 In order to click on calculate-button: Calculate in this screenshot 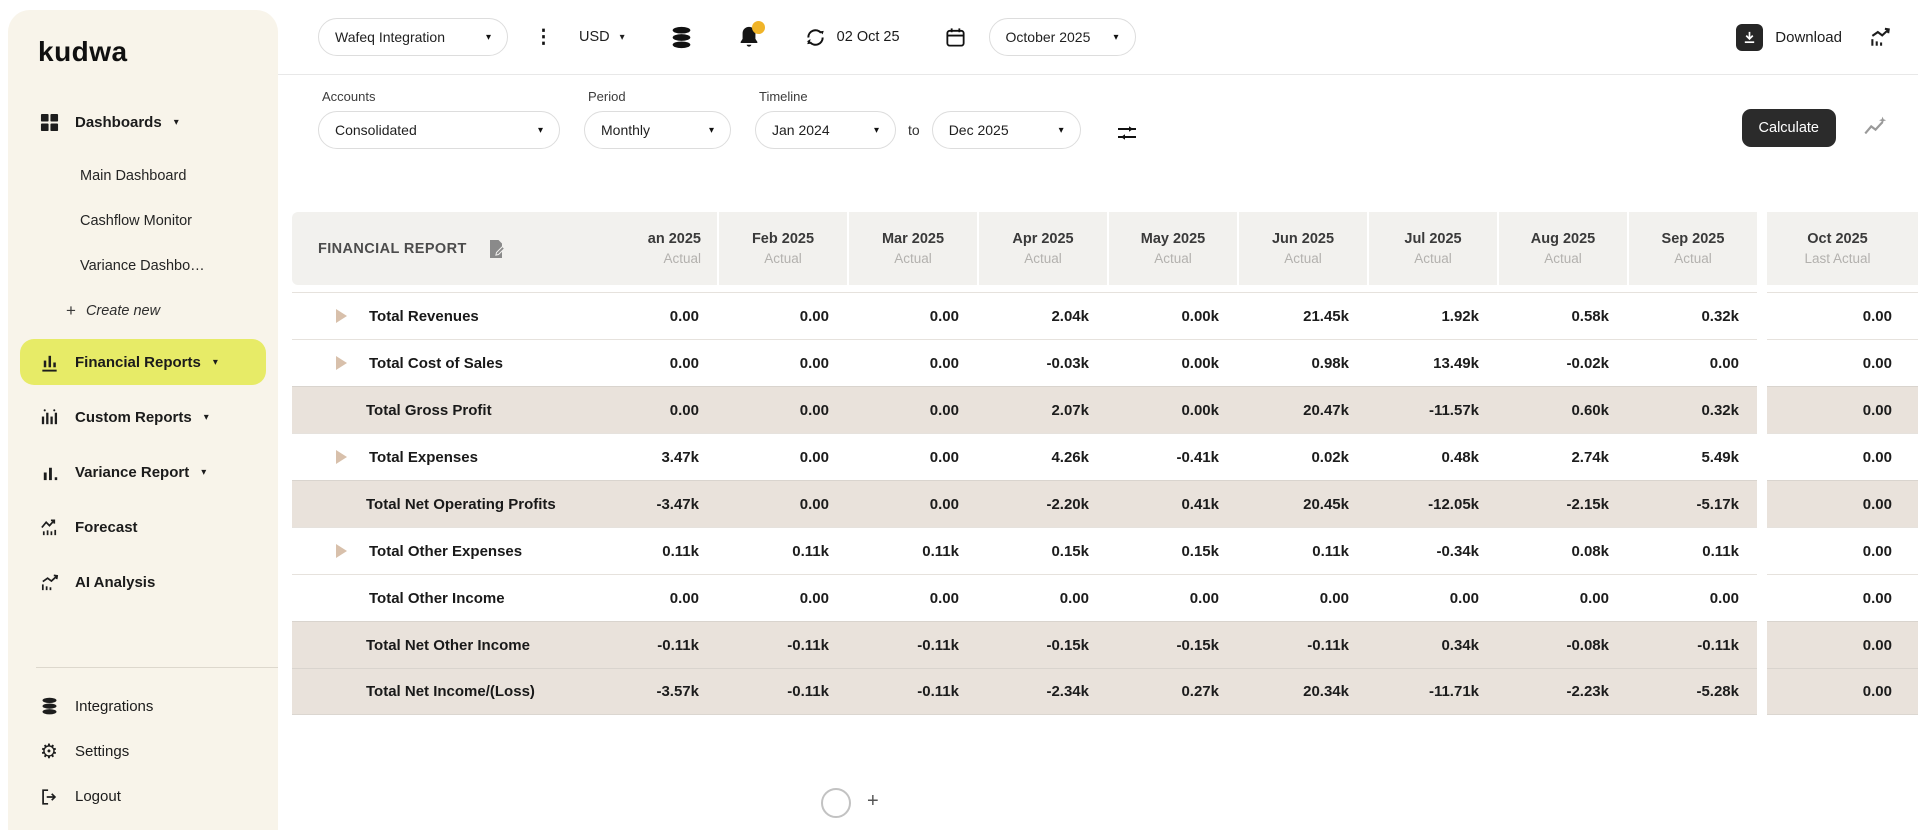, I will do `click(1788, 128)`.